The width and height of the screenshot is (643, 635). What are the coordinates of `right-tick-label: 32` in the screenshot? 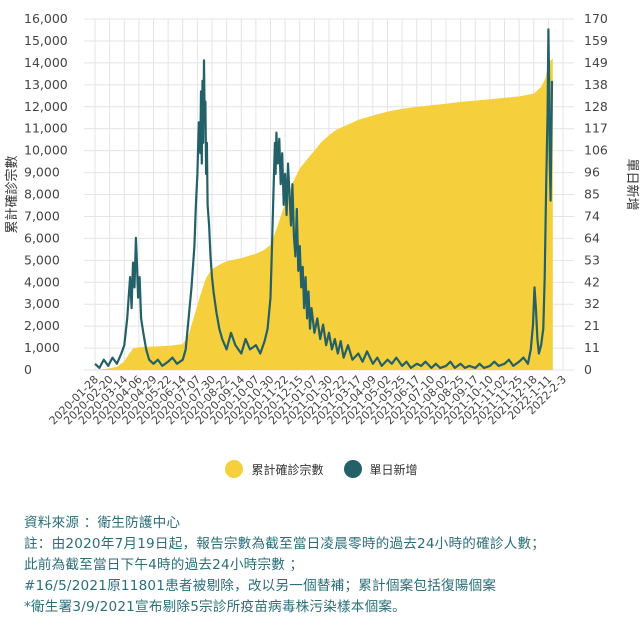 It's located at (592, 303).